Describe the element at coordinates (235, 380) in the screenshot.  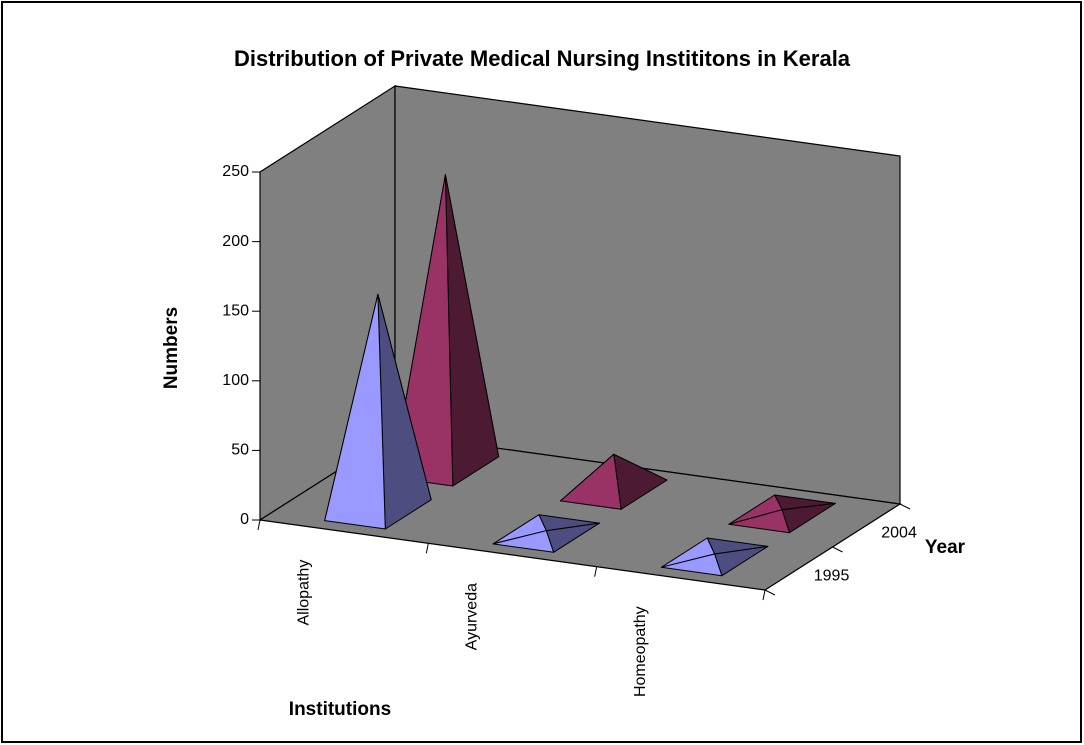
I see `y-tick-label: 100` at that location.